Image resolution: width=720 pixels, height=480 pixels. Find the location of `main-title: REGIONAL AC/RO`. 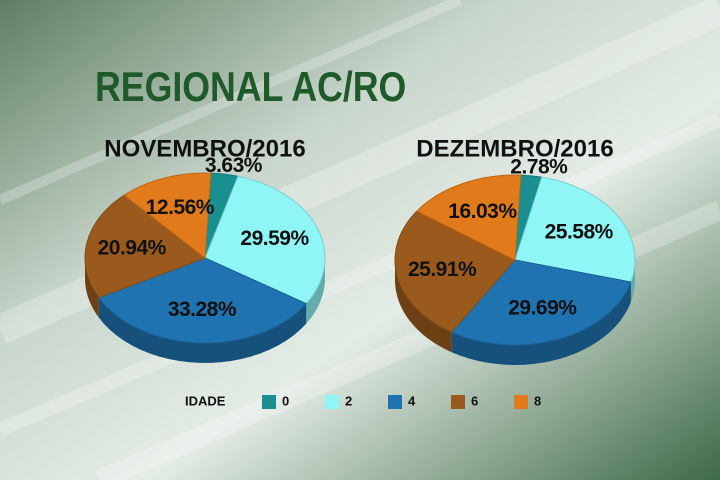

main-title: REGIONAL AC/RO is located at coordinates (250, 87).